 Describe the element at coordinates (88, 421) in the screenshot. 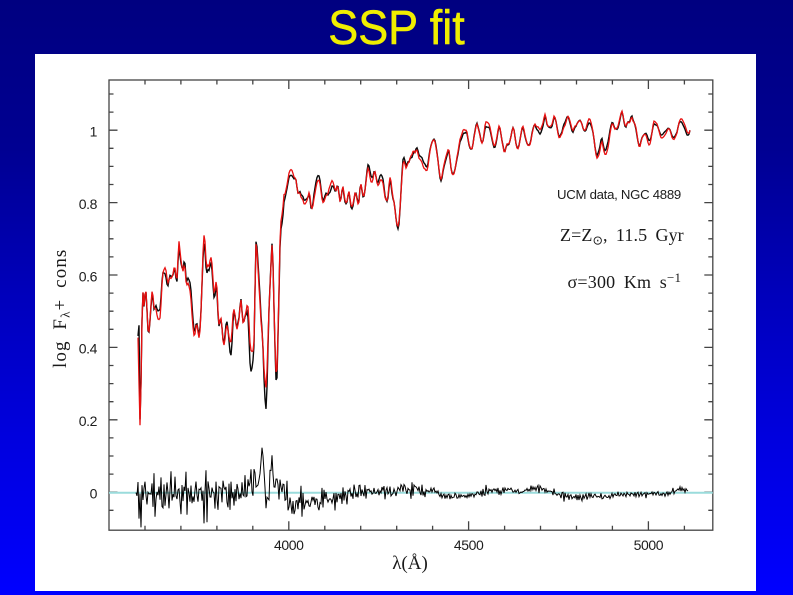

I see `svg-text: 0.2` at that location.